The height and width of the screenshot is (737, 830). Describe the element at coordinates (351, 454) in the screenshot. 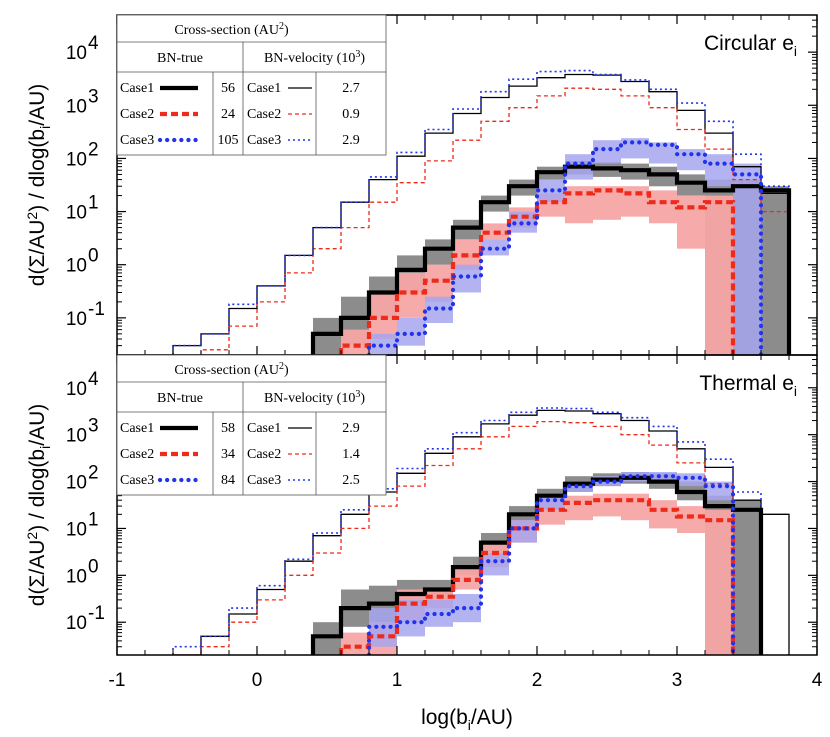

I see `legend-value: 1.4` at that location.